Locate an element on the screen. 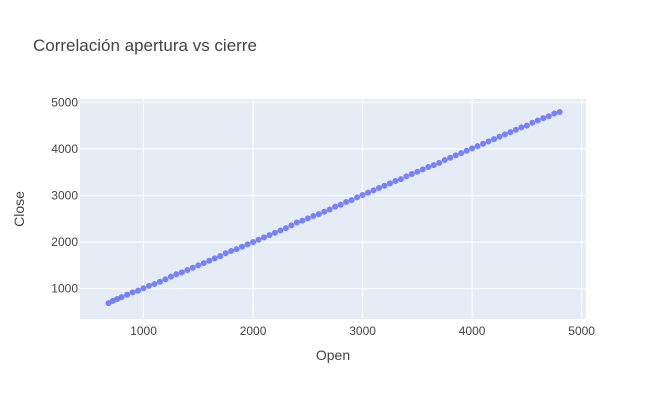 This screenshot has width=667, height=405. x-tick-label: 3000 is located at coordinates (362, 331).